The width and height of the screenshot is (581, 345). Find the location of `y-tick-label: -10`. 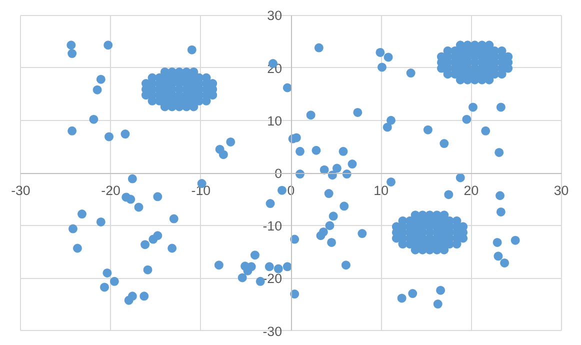

y-tick-label: -10 is located at coordinates (272, 226).